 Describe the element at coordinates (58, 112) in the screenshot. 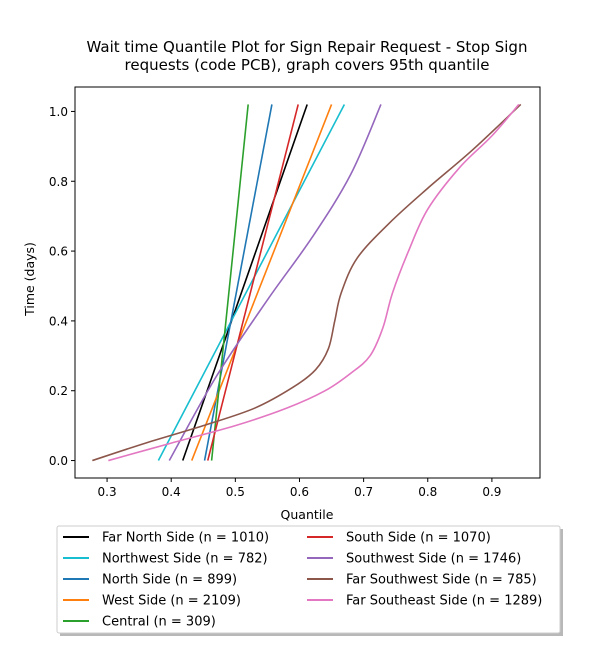

I see `y-tick-label: 1.0` at that location.